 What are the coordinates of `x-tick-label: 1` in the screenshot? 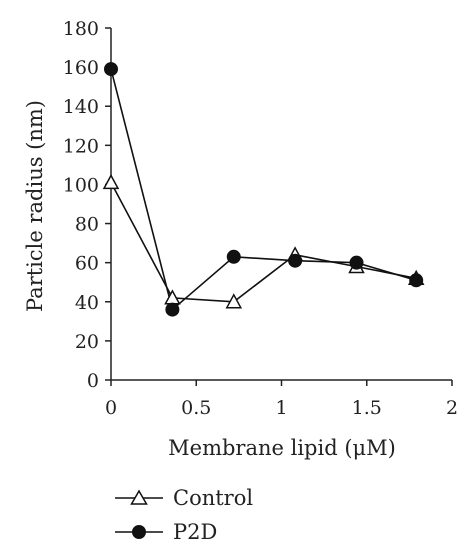 It's located at (281, 408).